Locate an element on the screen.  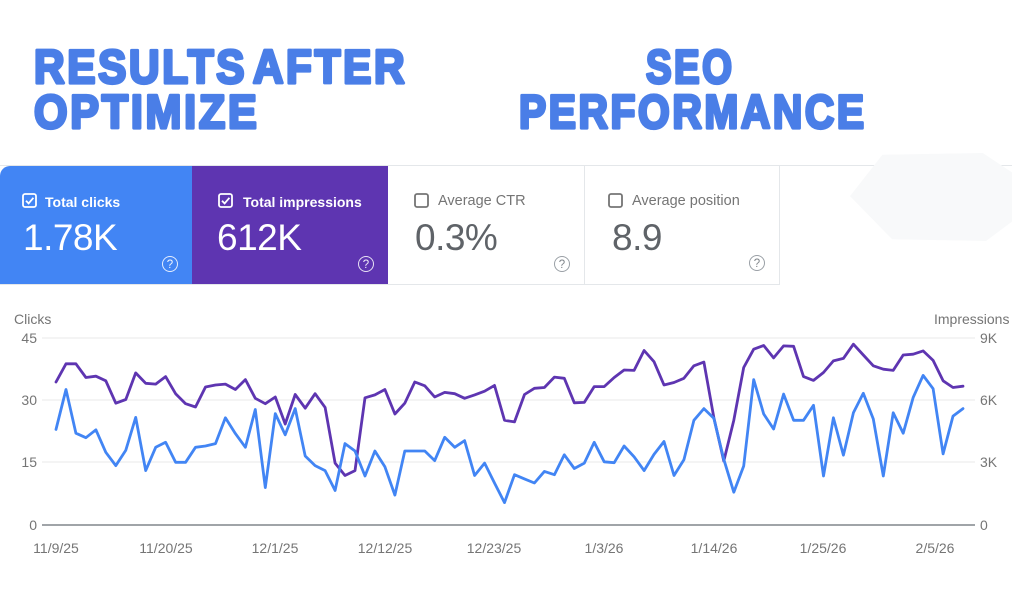
svg-text: PERFORMANCE is located at coordinates (693, 112).